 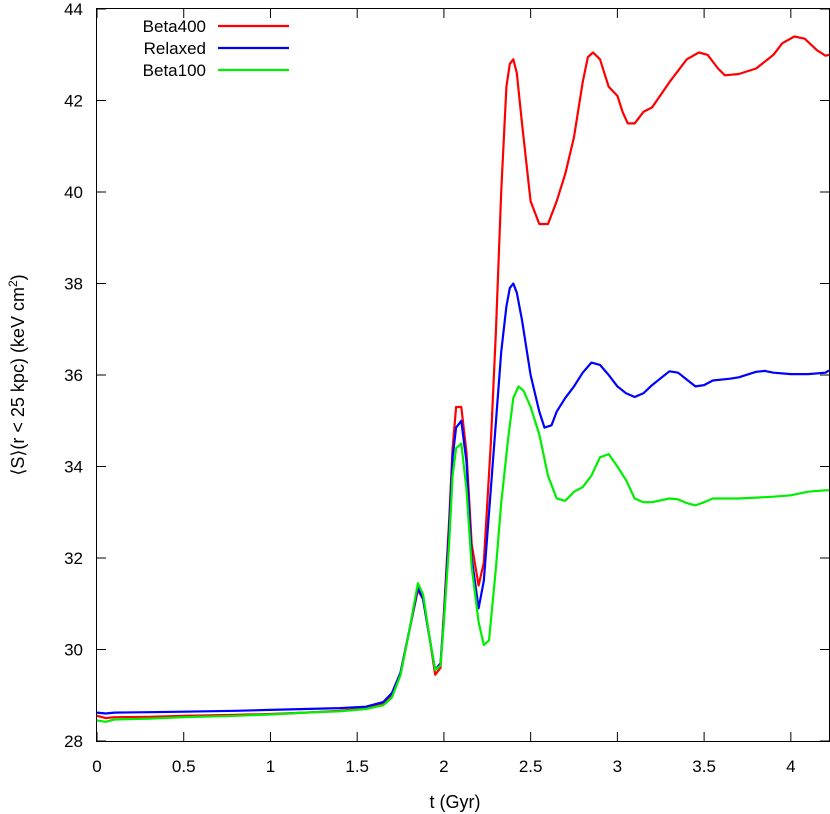 What do you see at coordinates (13, 283) in the screenshot?
I see `y-axis-label-superscript: 2` at bounding box center [13, 283].